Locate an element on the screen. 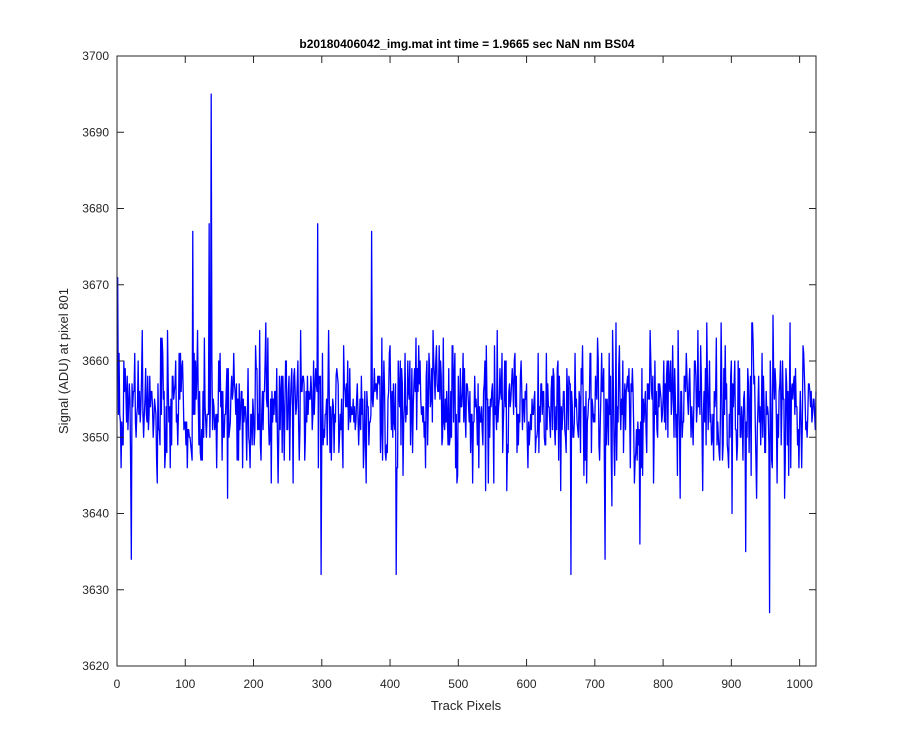 The image size is (900, 750). x-tick-label: 300 is located at coordinates (322, 684).